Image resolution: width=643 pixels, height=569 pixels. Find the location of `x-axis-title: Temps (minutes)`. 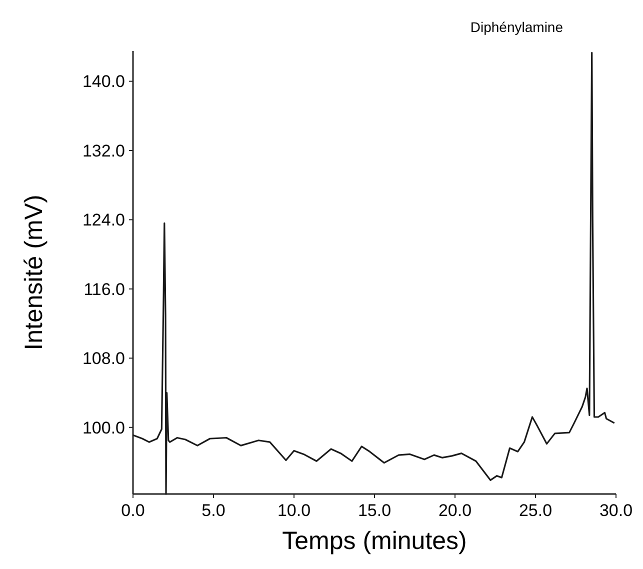

x-axis-title: Temps (minutes) is located at coordinates (374, 541).